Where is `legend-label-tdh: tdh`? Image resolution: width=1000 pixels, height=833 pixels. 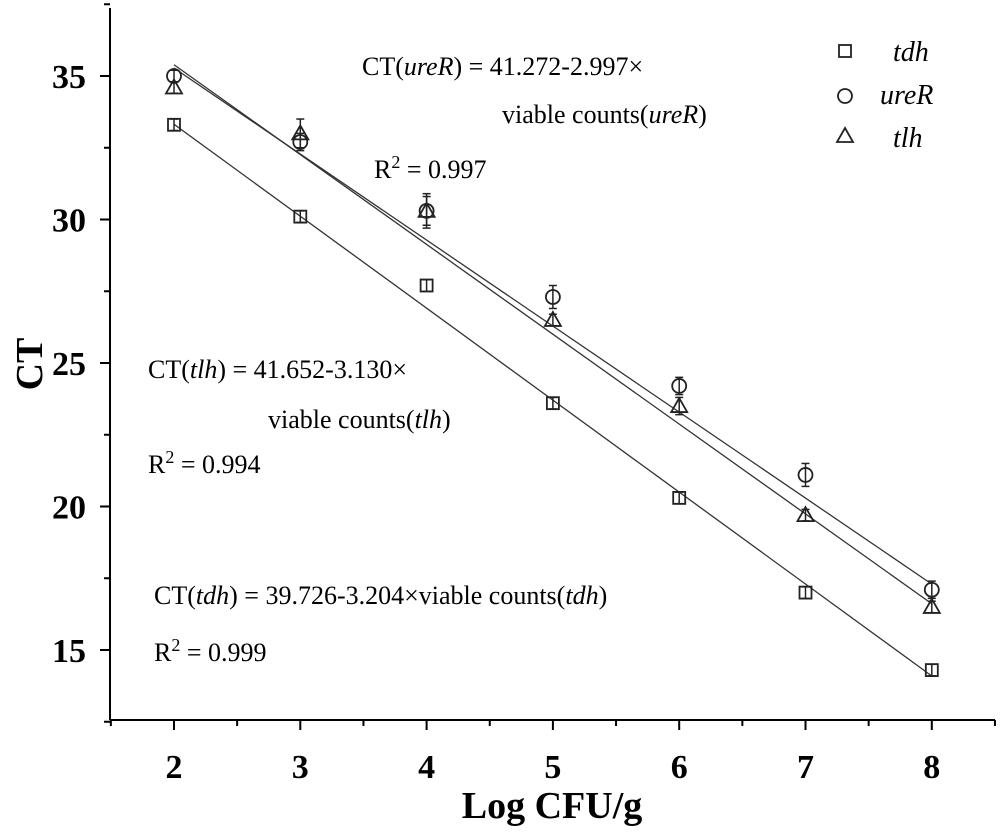 legend-label-tdh: tdh is located at coordinates (911, 52).